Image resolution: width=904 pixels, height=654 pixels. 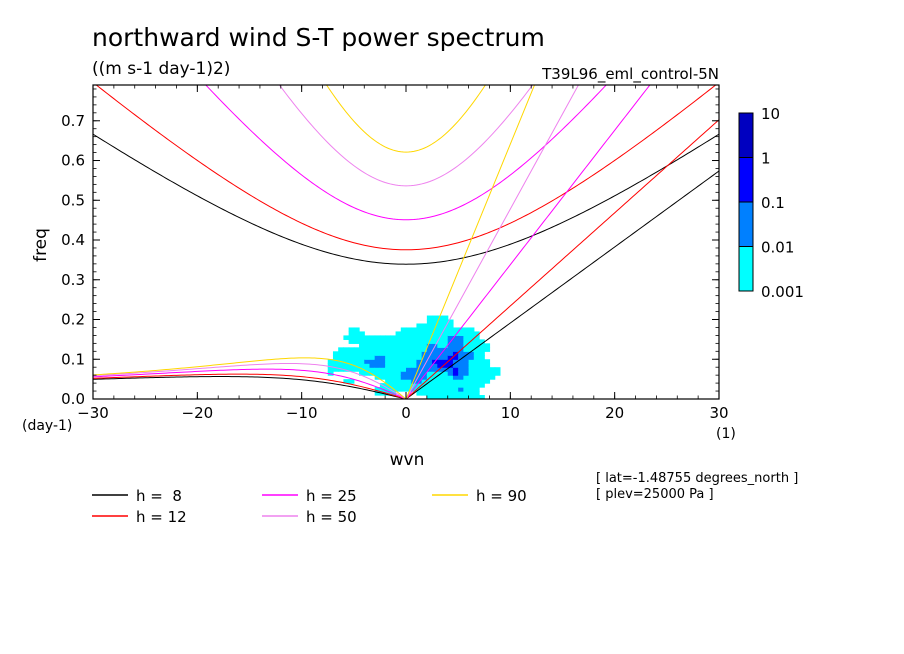 I want to click on x-tick-label: 0, so click(x=406, y=413).